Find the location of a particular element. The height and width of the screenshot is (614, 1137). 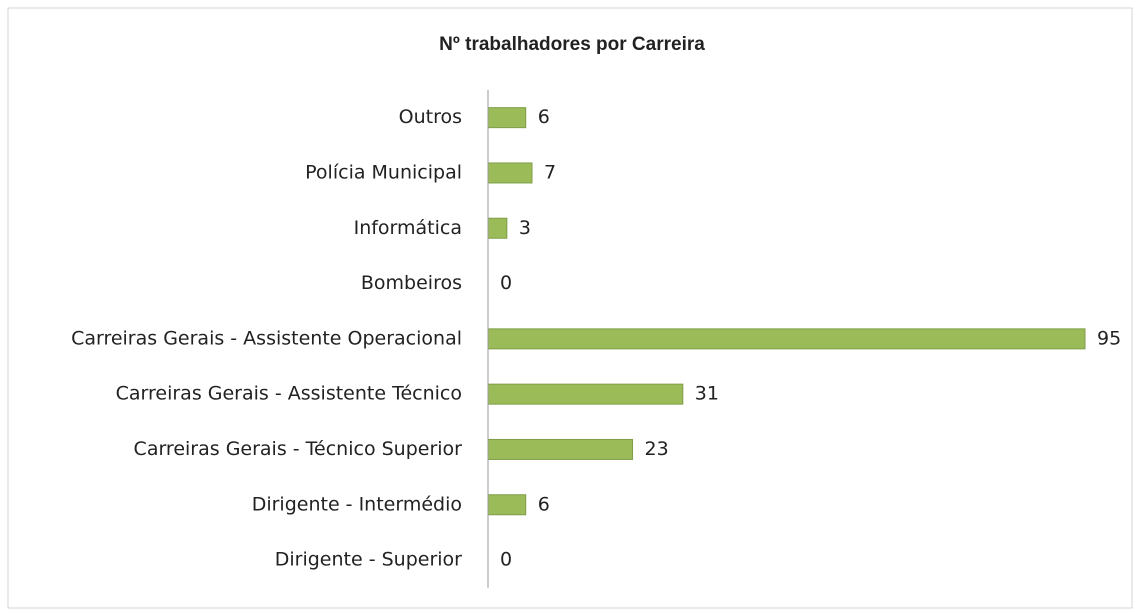

value-label: 23 is located at coordinates (657, 449).